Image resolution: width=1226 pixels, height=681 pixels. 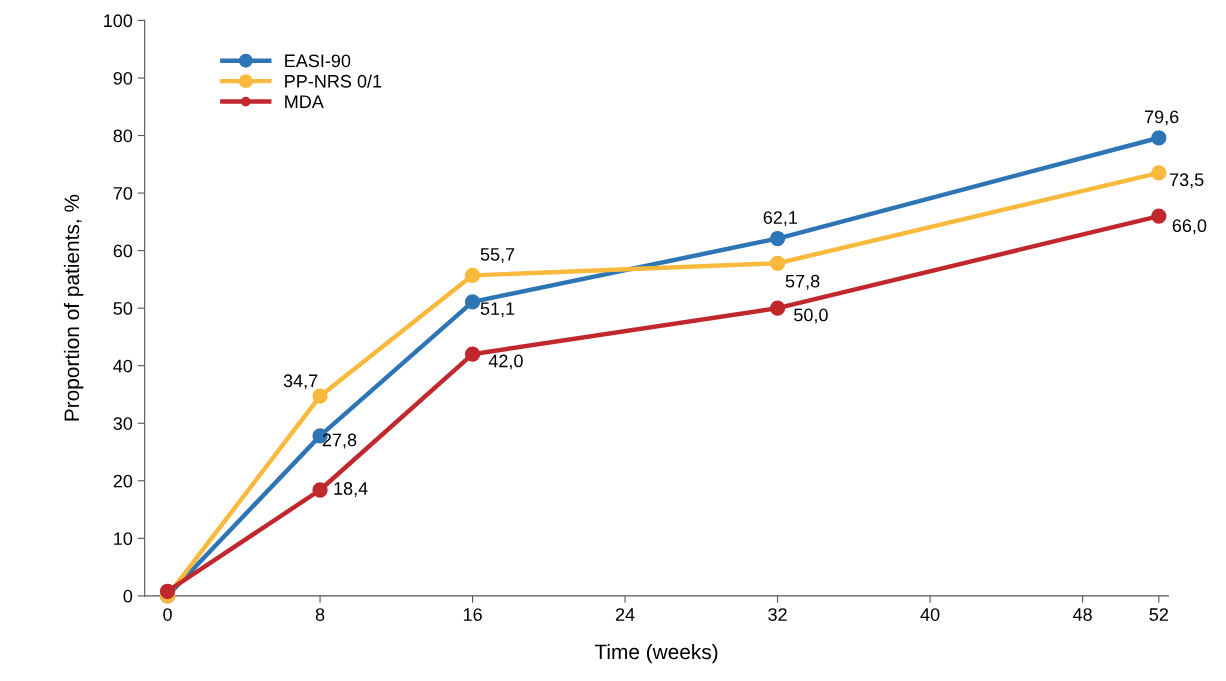 I want to click on y-tick-label: 100, so click(x=118, y=21).